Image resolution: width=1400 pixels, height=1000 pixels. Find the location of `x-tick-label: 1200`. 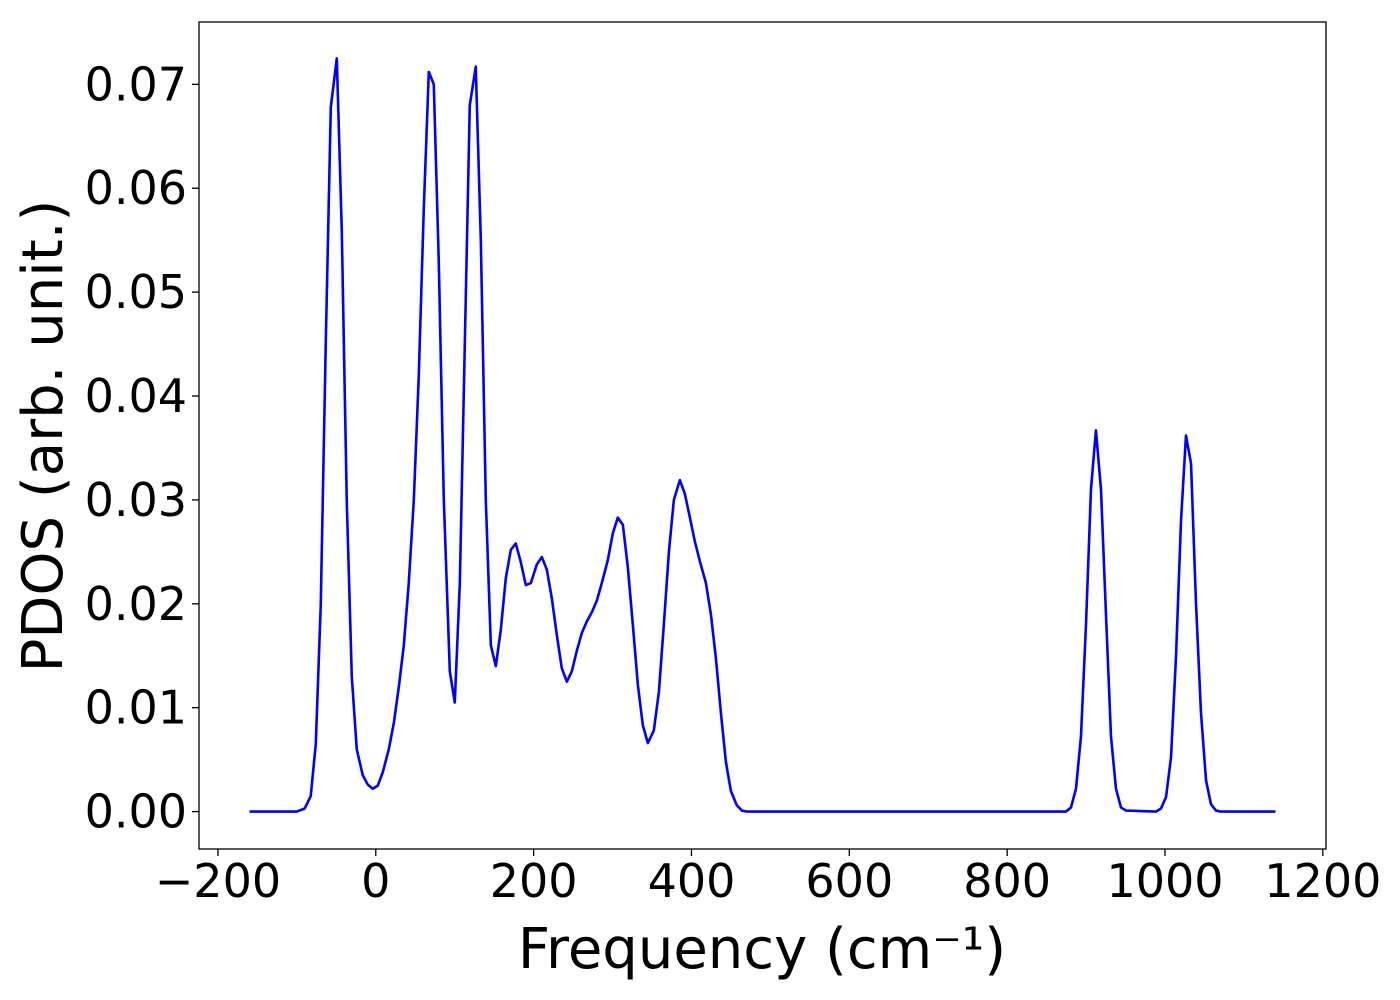

x-tick-label: 1200 is located at coordinates (1322, 881).